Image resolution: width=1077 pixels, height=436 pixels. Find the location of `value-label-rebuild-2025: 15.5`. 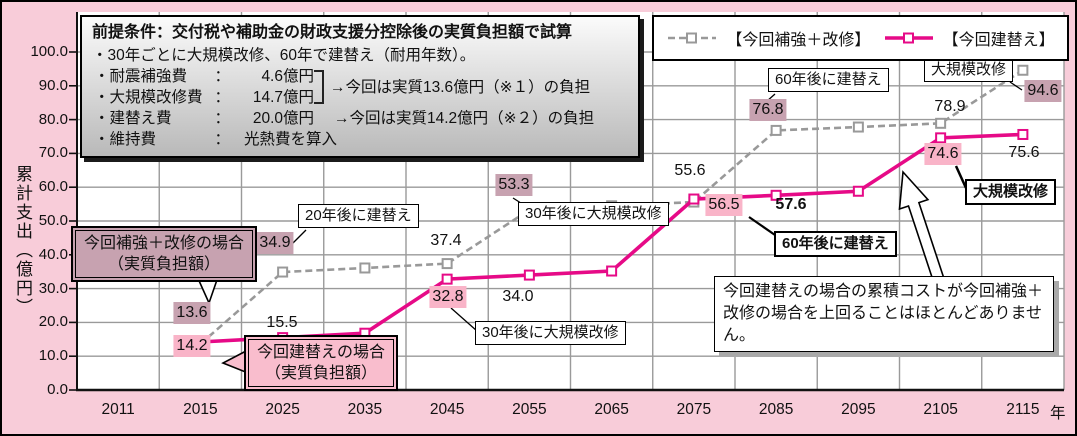

value-label-rebuild-2025: 15.5 is located at coordinates (282, 322).